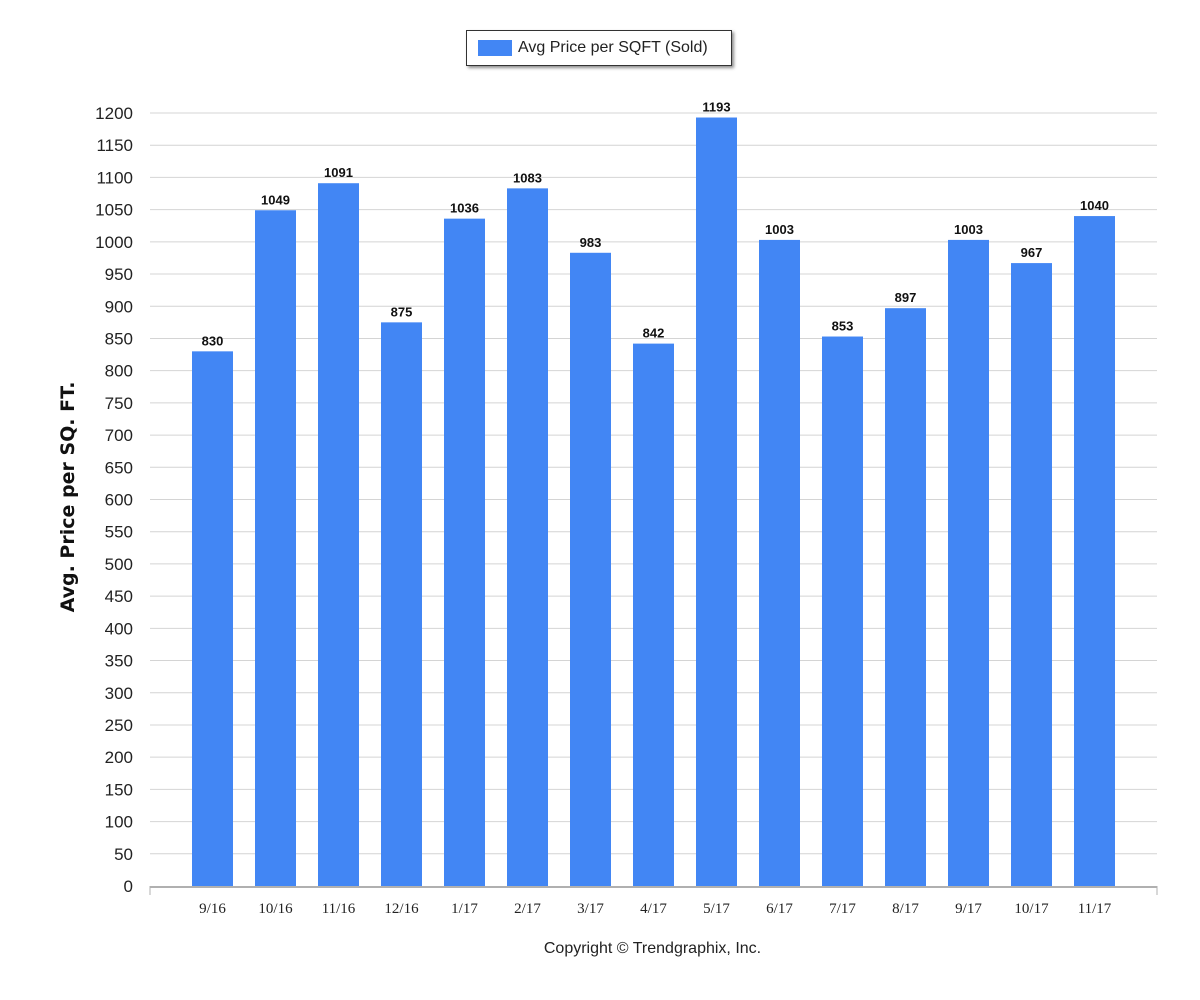  What do you see at coordinates (464, 208) in the screenshot?
I see `data-label: 1036` at bounding box center [464, 208].